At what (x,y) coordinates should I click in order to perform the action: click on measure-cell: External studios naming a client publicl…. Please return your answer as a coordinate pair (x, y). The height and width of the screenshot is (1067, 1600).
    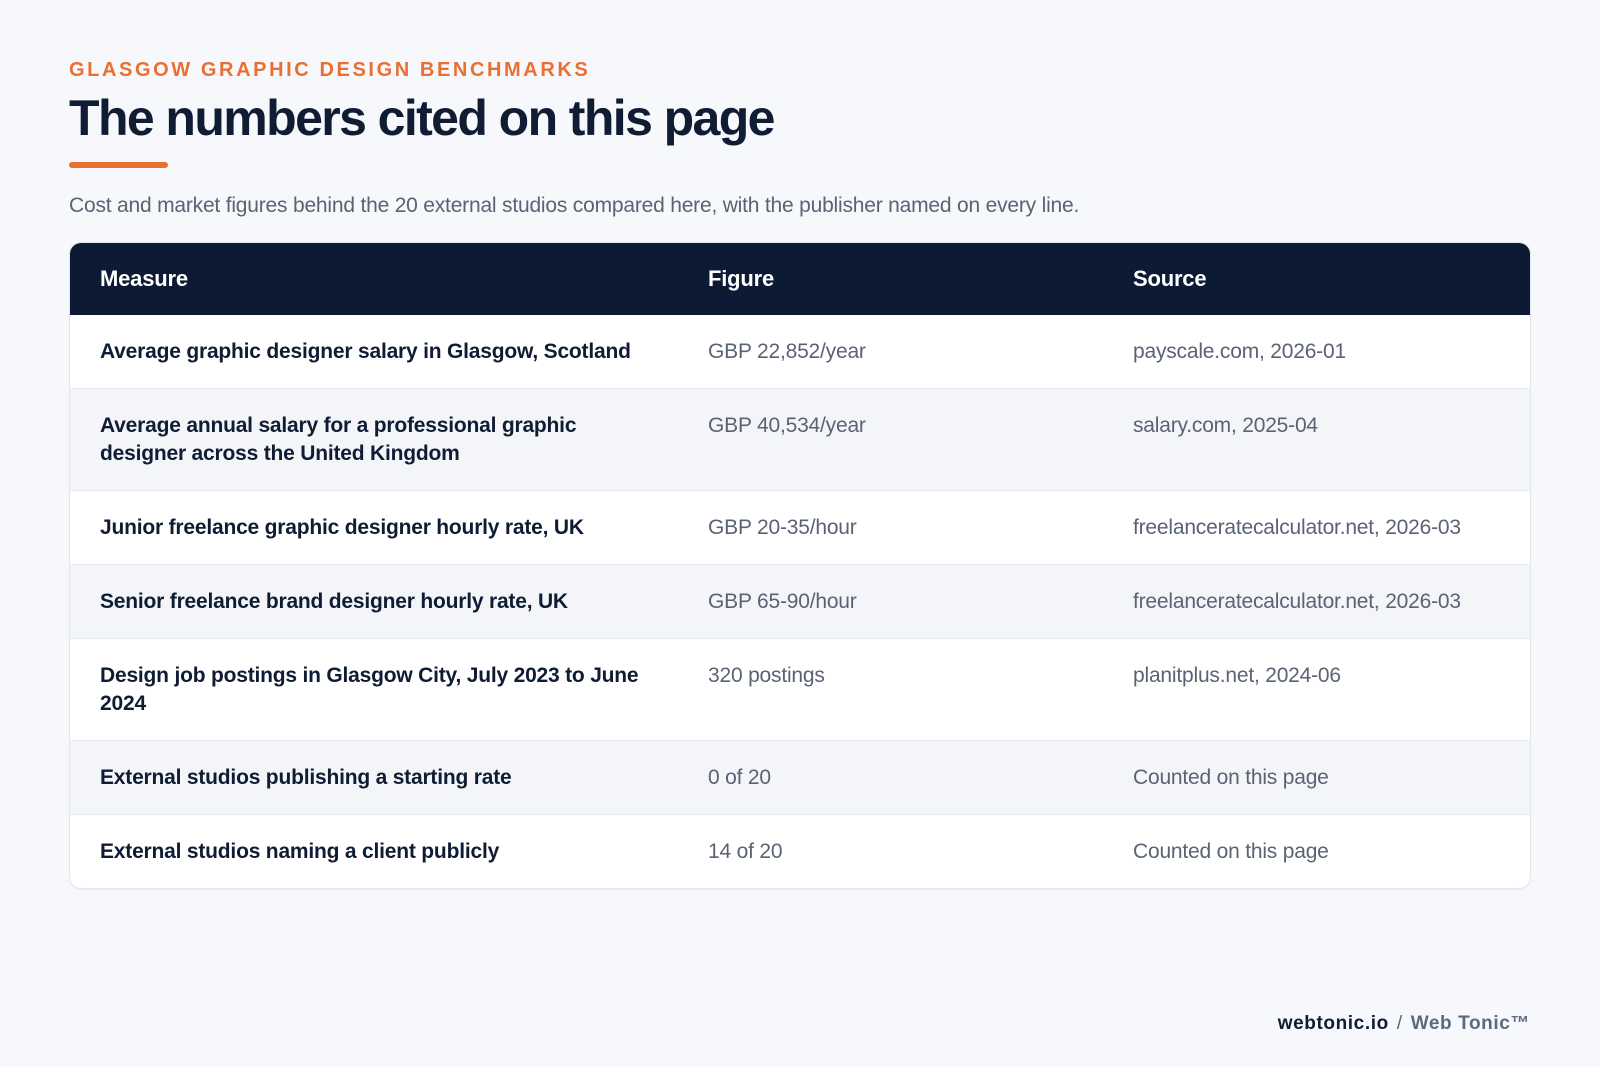
    Looking at the image, I should click on (374, 851).